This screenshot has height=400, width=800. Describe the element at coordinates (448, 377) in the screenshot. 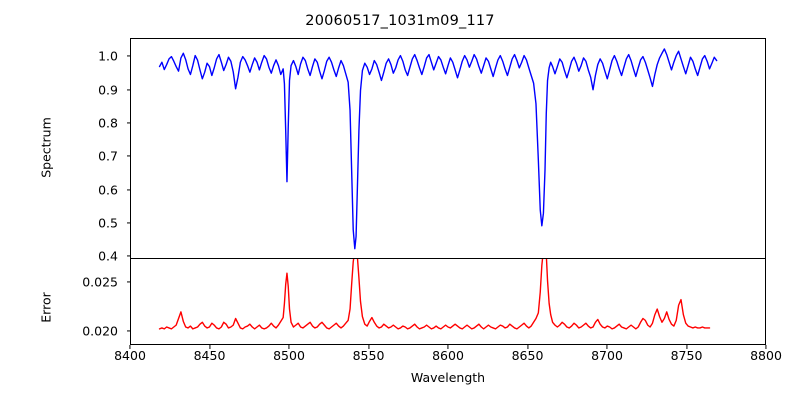

I see `x-axis-label: Wavelength` at that location.